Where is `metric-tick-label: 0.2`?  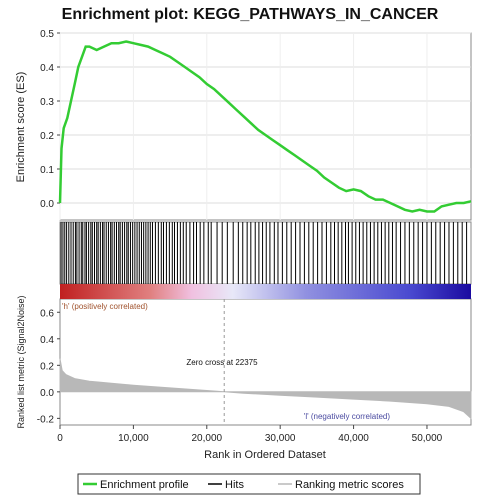 metric-tick-label: 0.2 is located at coordinates (47, 366).